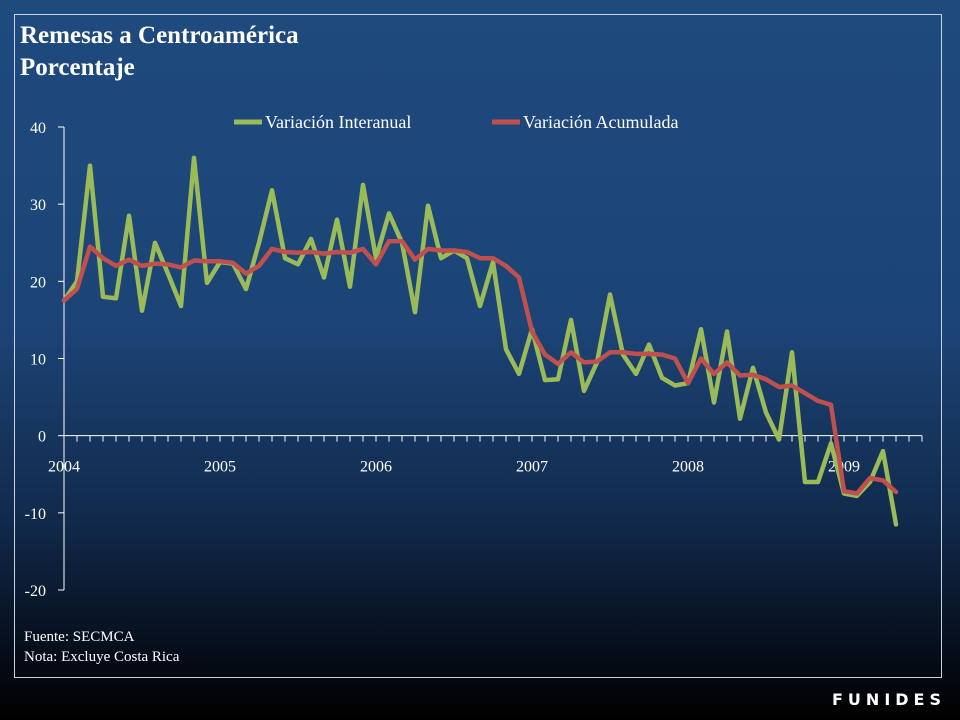  I want to click on x-tick-label: 2004, so click(64, 467).